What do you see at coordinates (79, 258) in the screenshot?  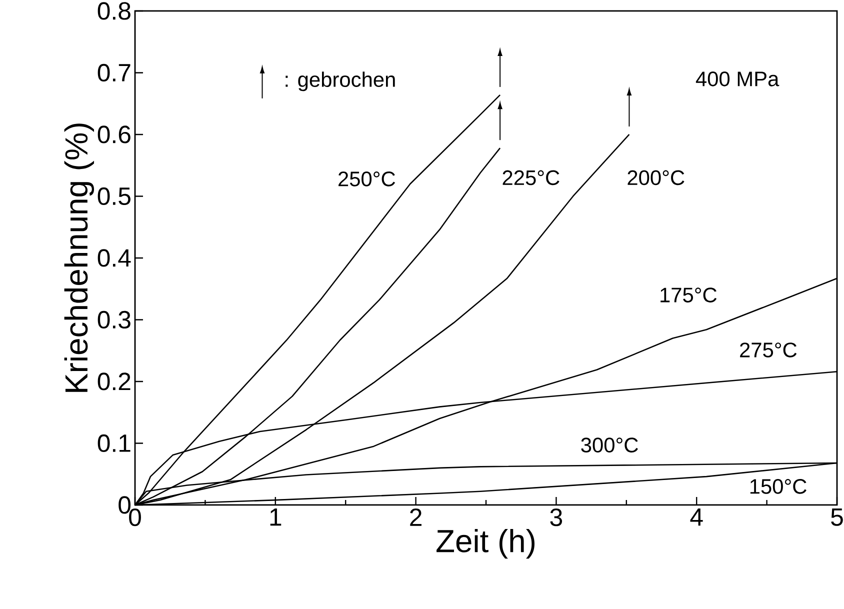 I see `y-axis-title: Kriechdehnung (%)` at bounding box center [79, 258].